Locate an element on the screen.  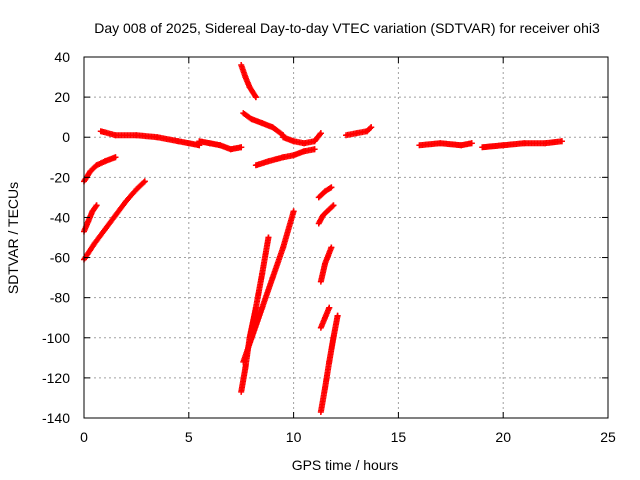
x-tick-label: 5 is located at coordinates (189, 437).